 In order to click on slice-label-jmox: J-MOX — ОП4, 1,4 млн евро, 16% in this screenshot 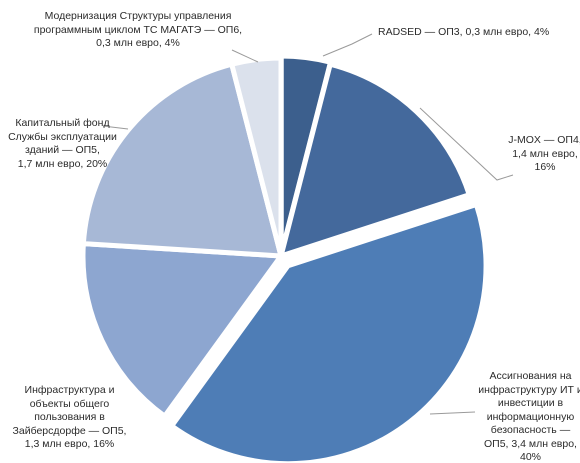, I will do `click(544, 153)`.